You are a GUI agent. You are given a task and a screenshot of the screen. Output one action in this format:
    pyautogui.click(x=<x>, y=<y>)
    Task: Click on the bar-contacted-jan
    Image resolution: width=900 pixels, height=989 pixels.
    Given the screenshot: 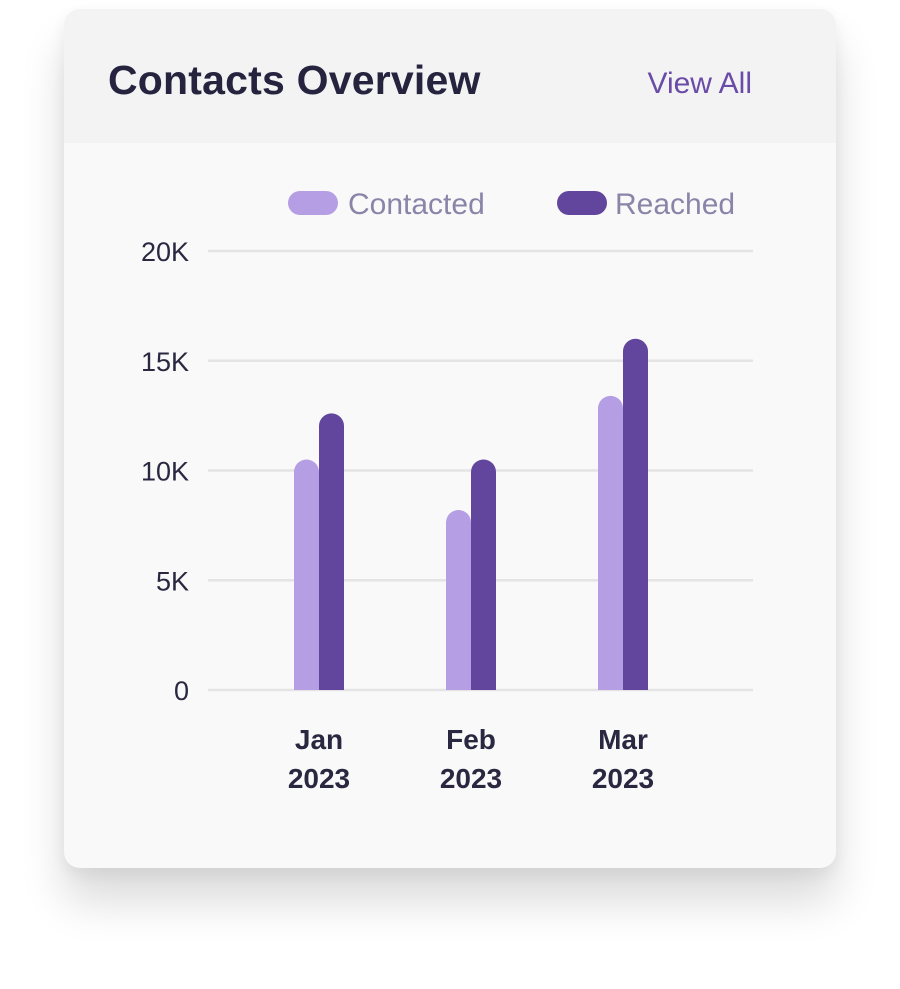 What is the action you would take?
    pyautogui.click(x=306, y=574)
    